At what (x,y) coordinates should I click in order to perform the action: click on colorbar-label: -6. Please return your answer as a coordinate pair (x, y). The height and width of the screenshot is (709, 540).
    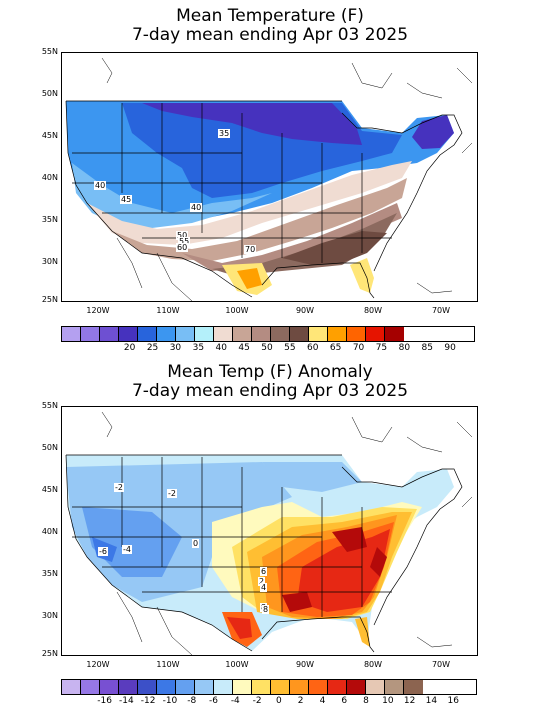
    Looking at the image, I should click on (213, 701).